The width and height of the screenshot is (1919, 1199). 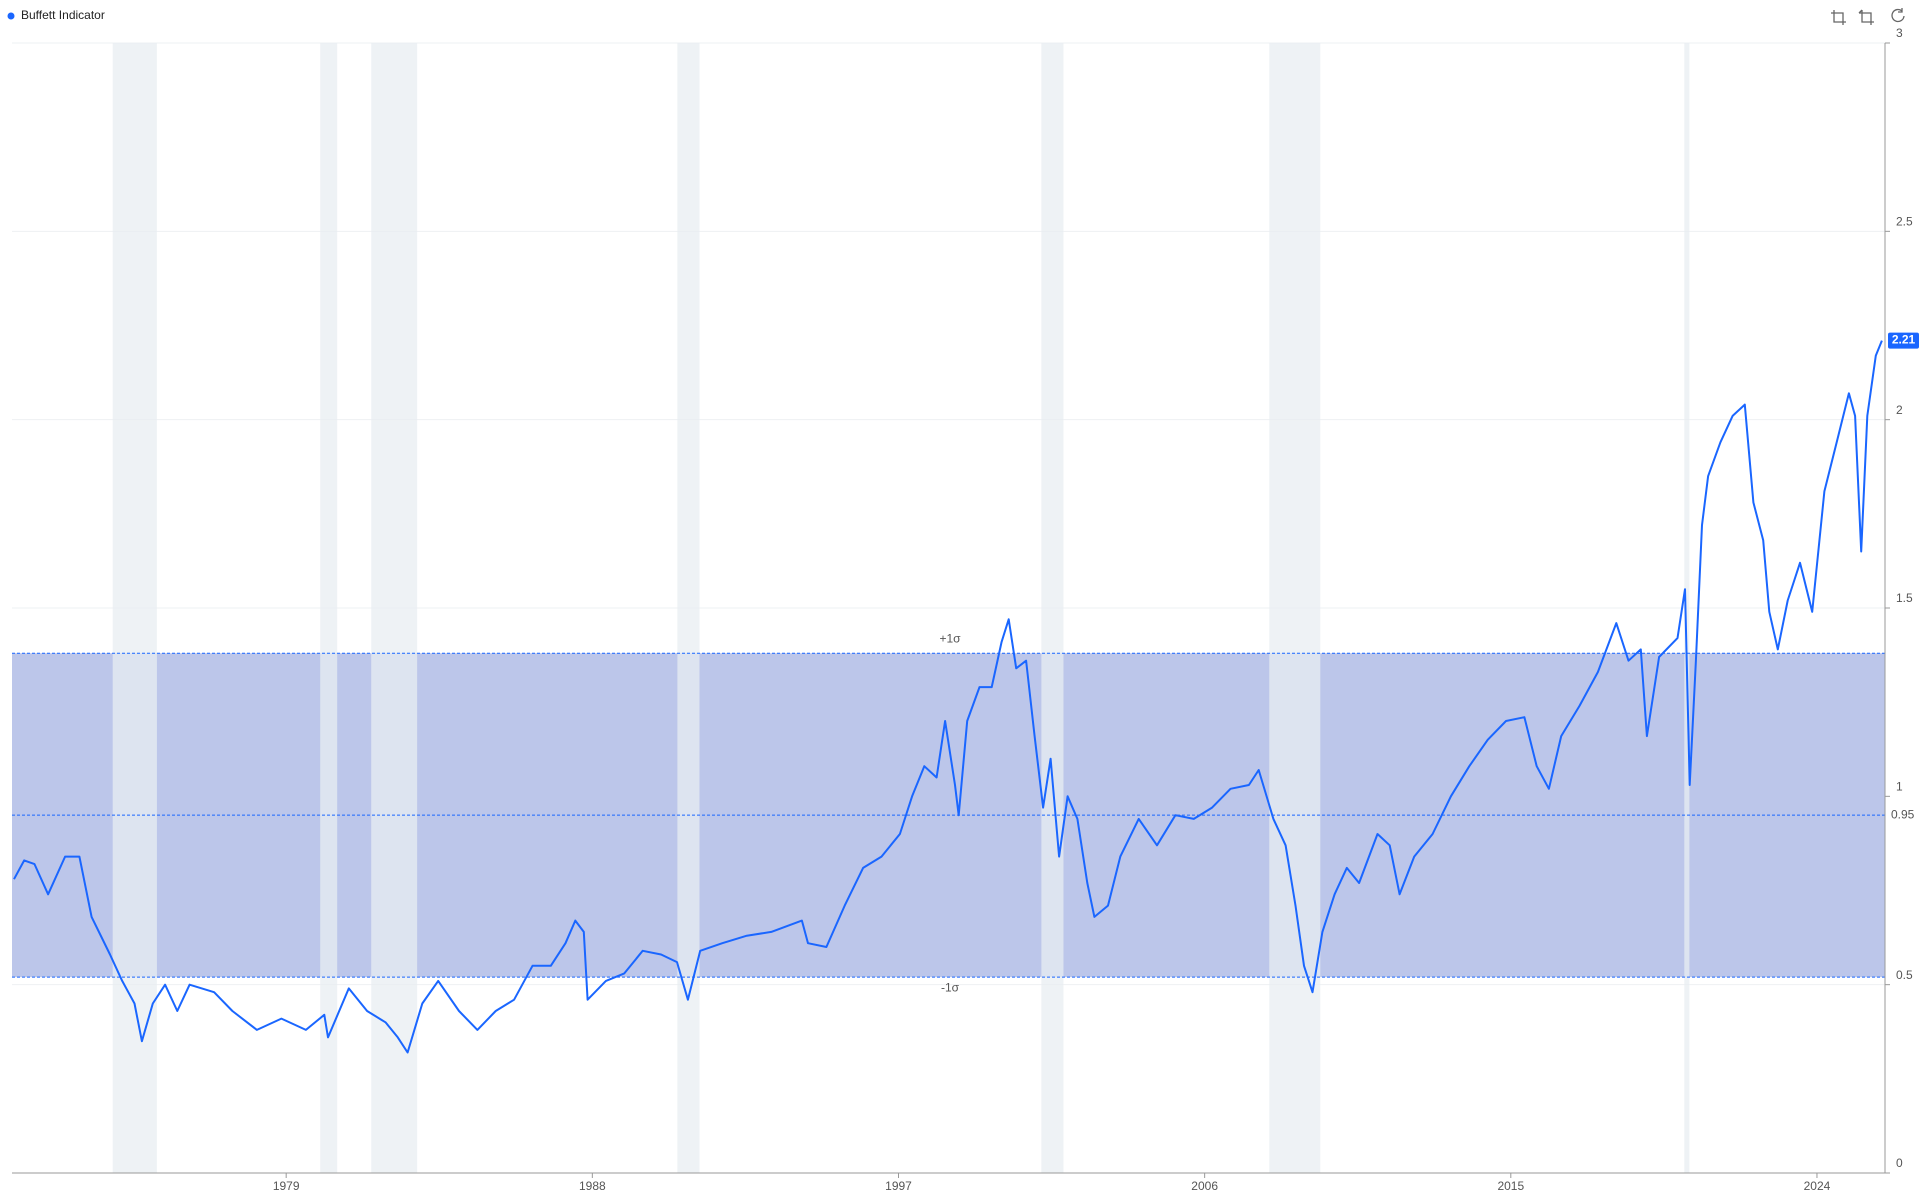 What do you see at coordinates (1903, 814) in the screenshot?
I see `reference-value-label: 0.95` at bounding box center [1903, 814].